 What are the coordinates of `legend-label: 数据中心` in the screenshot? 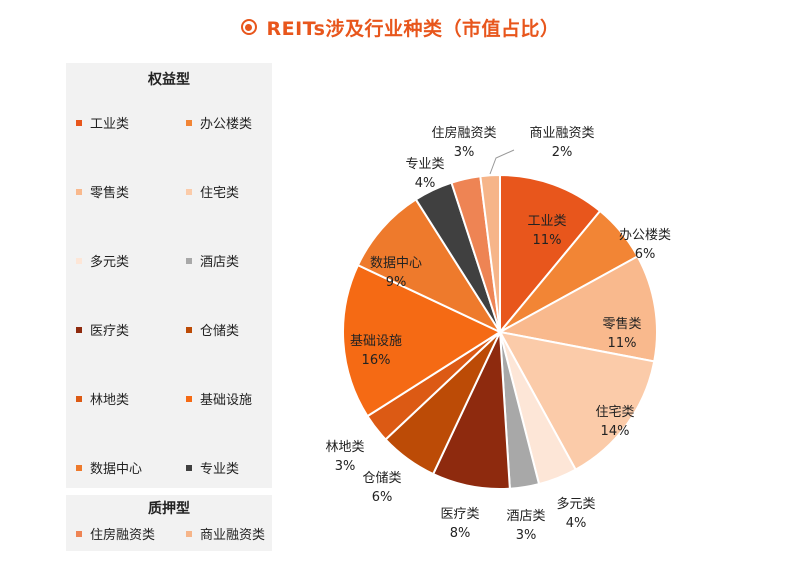 It's located at (116, 469).